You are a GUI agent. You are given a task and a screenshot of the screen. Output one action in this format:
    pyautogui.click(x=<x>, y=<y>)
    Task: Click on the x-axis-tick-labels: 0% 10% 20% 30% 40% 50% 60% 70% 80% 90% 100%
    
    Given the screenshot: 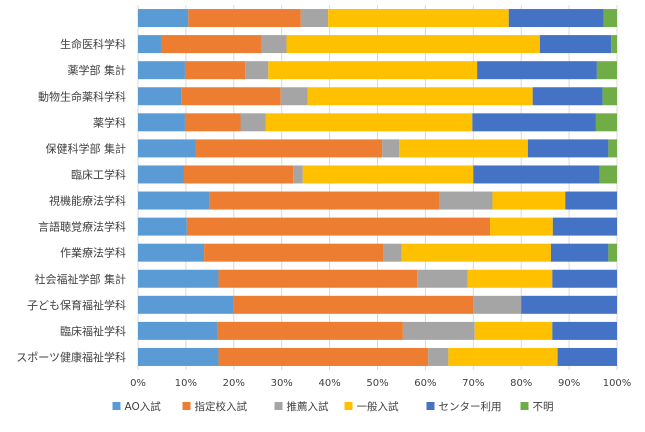 What is the action you would take?
    pyautogui.click(x=380, y=383)
    